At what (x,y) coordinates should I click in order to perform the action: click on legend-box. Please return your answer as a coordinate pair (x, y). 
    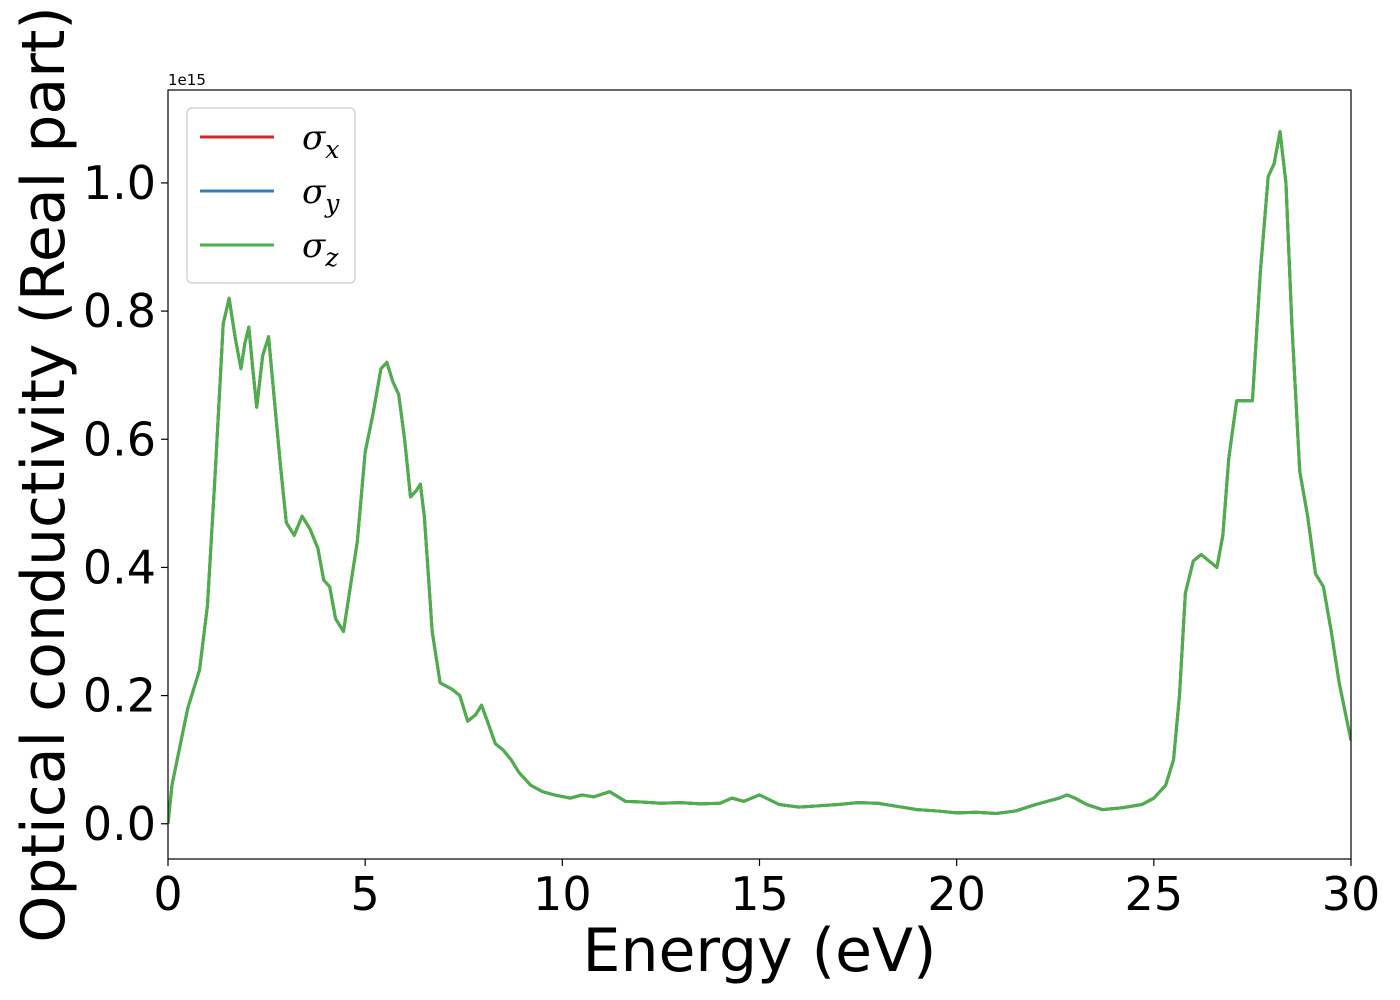
    Looking at the image, I should click on (271, 195).